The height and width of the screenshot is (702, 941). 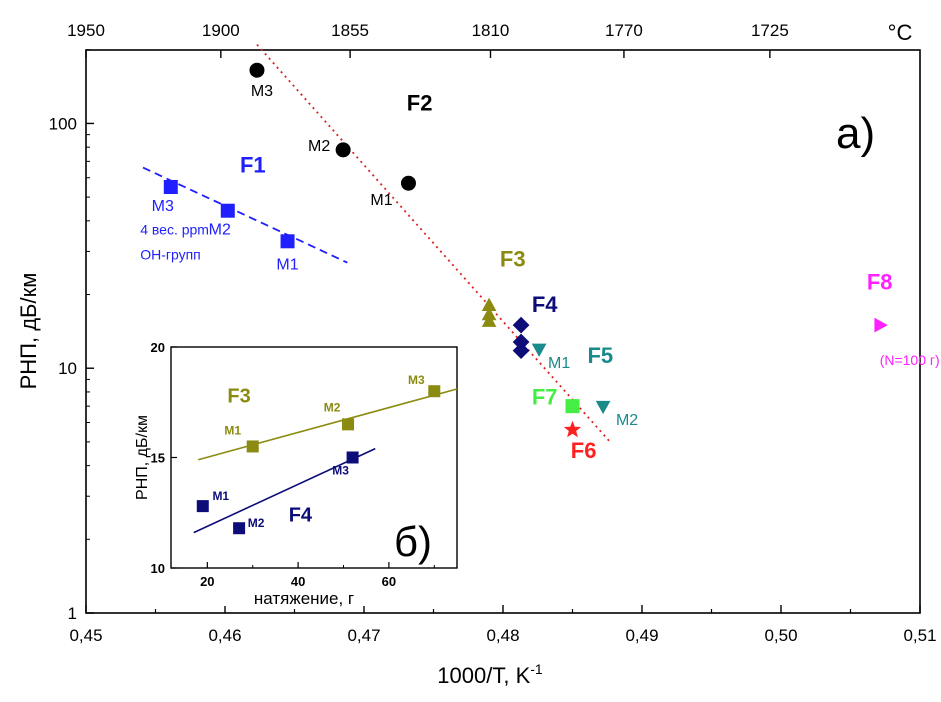 I want to click on y-tick-label: 100, so click(x=63, y=123).